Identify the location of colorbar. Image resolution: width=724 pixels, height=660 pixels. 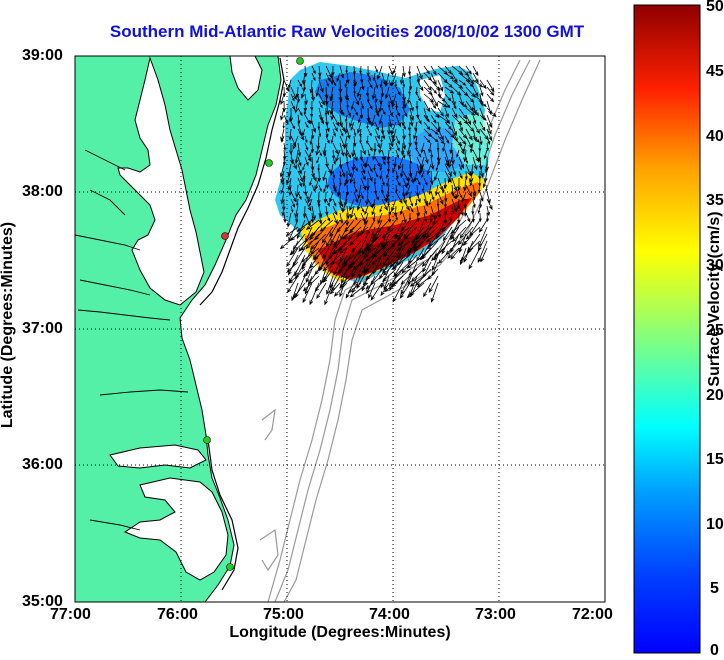
(667, 329).